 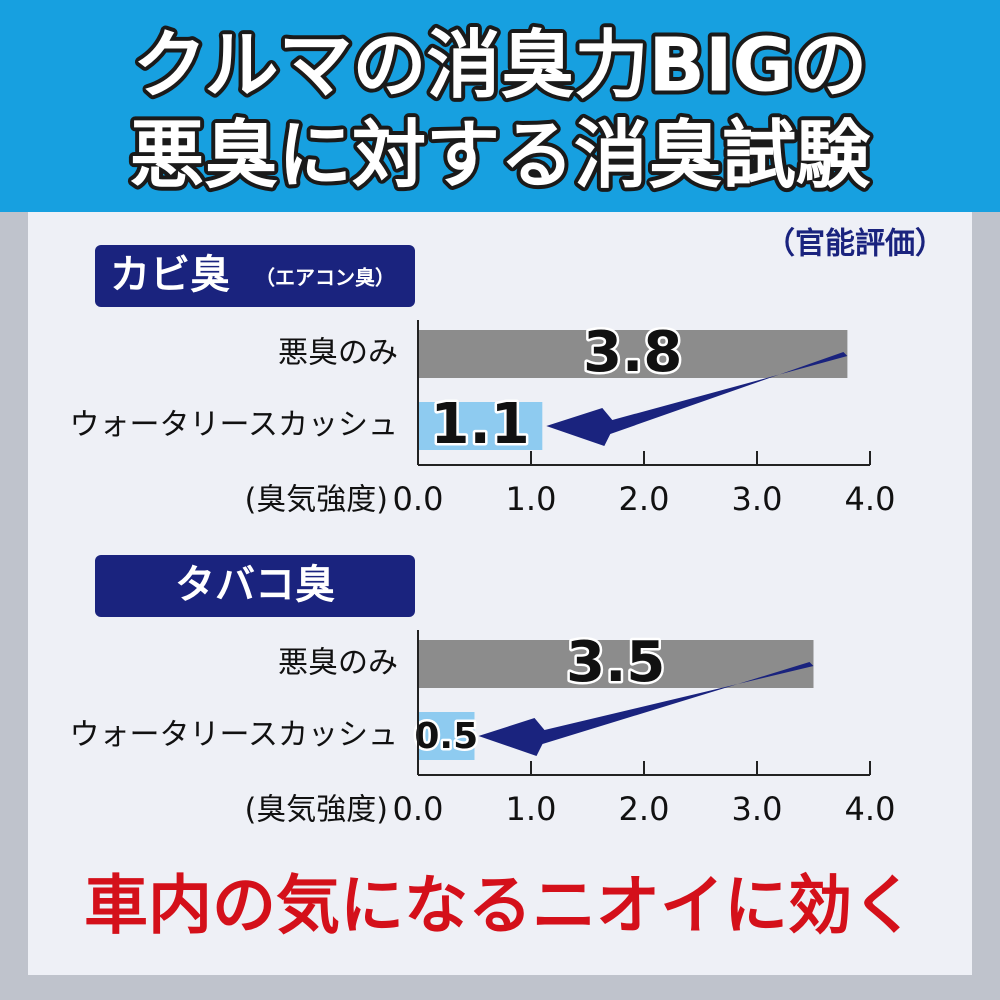 I want to click on value-label: 3.5, so click(x=615, y=662).